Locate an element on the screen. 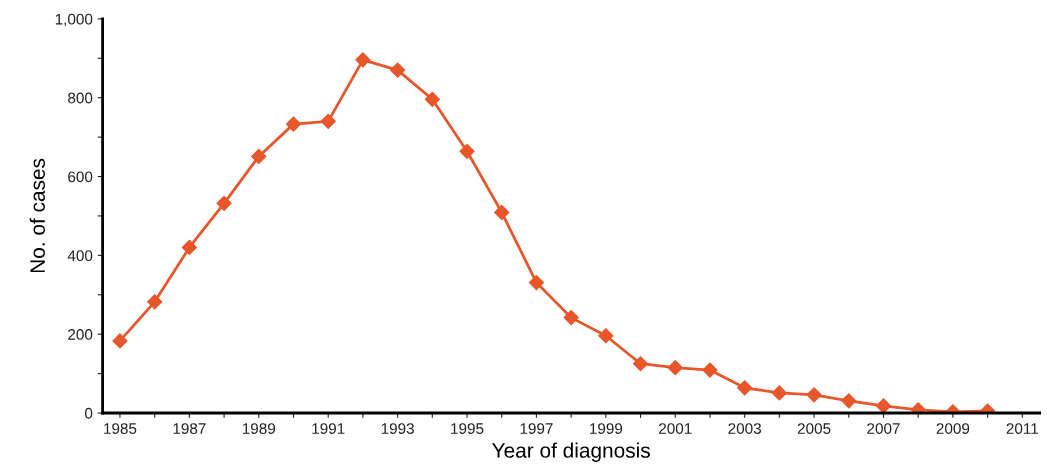 This screenshot has height=472, width=1047. x-tick-label: 2003 is located at coordinates (744, 428).